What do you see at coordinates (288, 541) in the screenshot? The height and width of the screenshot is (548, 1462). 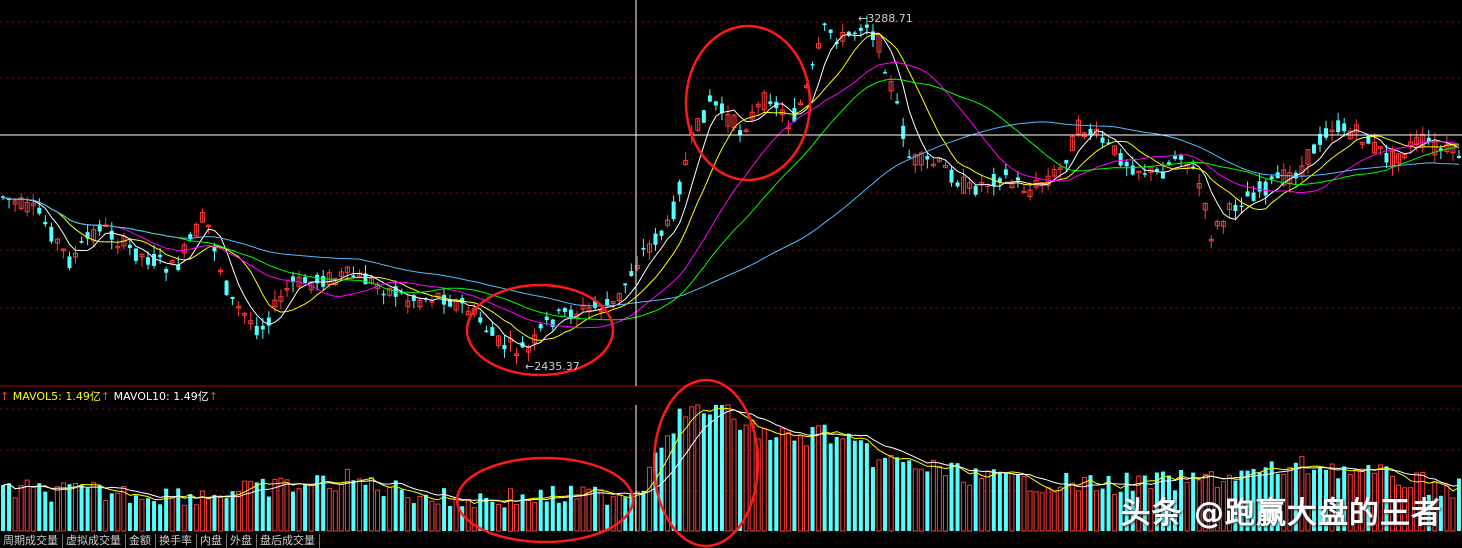 I see `tab-after-hours-volume: 盘后成交量` at bounding box center [288, 541].